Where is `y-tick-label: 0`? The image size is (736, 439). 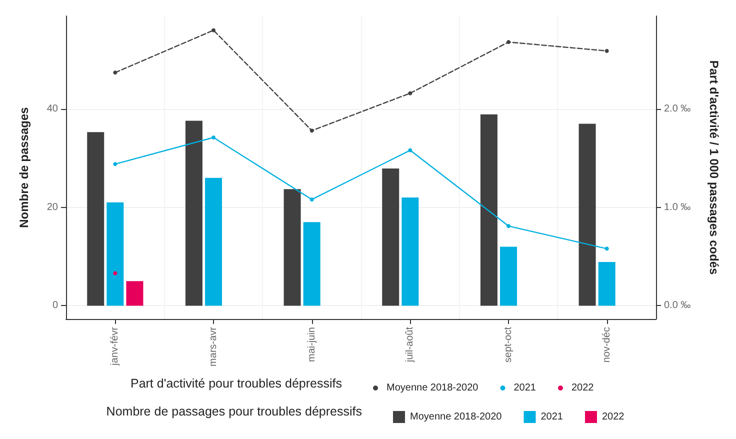
y-tick-label: 0 is located at coordinates (55, 306).